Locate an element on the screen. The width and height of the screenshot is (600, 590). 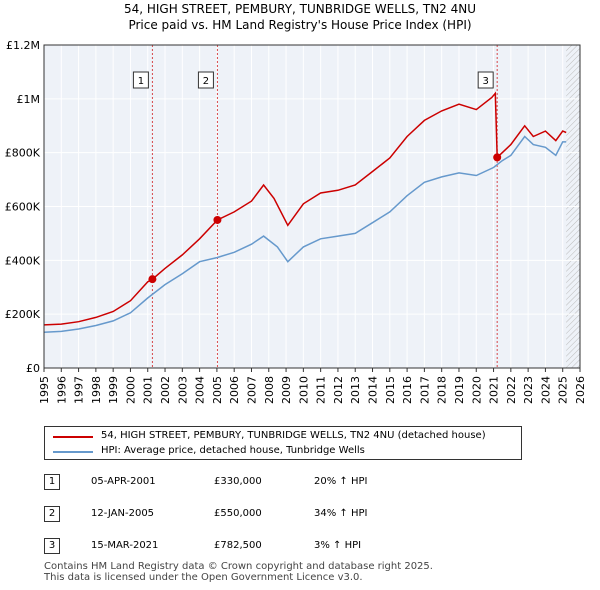
x-tick-label: 2019 is located at coordinates (459, 390).